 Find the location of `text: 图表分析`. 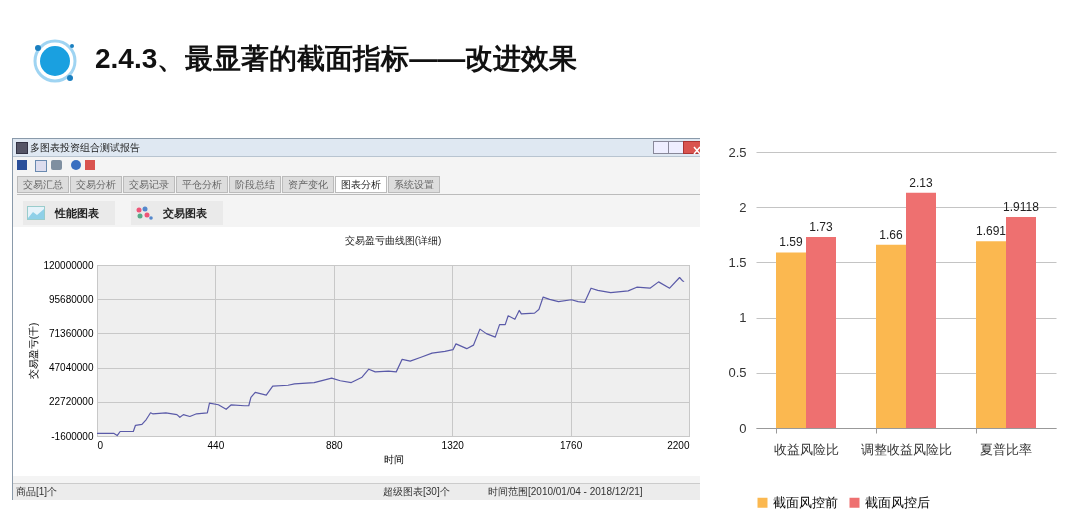

text: 图表分析 is located at coordinates (361, 184).